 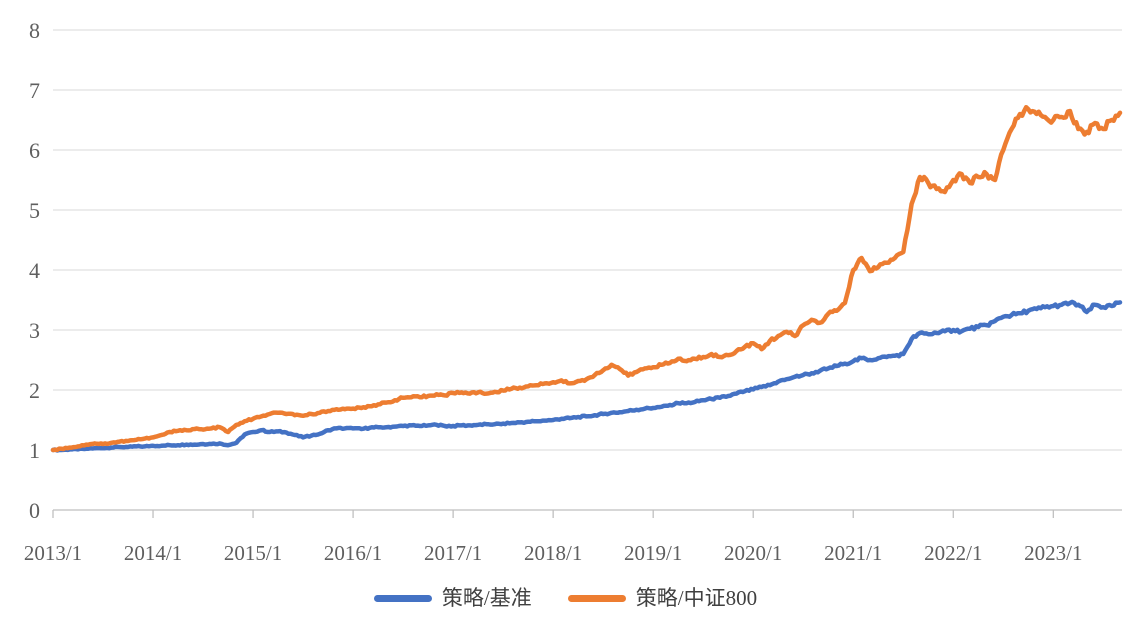 I want to click on y-axis-tick-label: 2, so click(x=34, y=390).